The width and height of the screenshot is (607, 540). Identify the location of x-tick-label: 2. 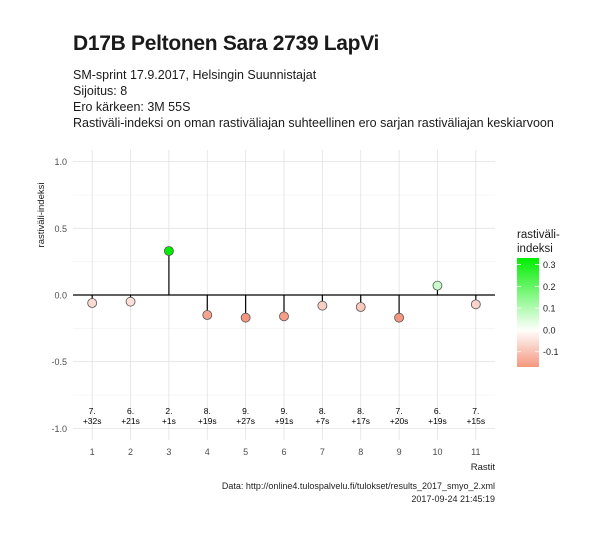
(130, 452).